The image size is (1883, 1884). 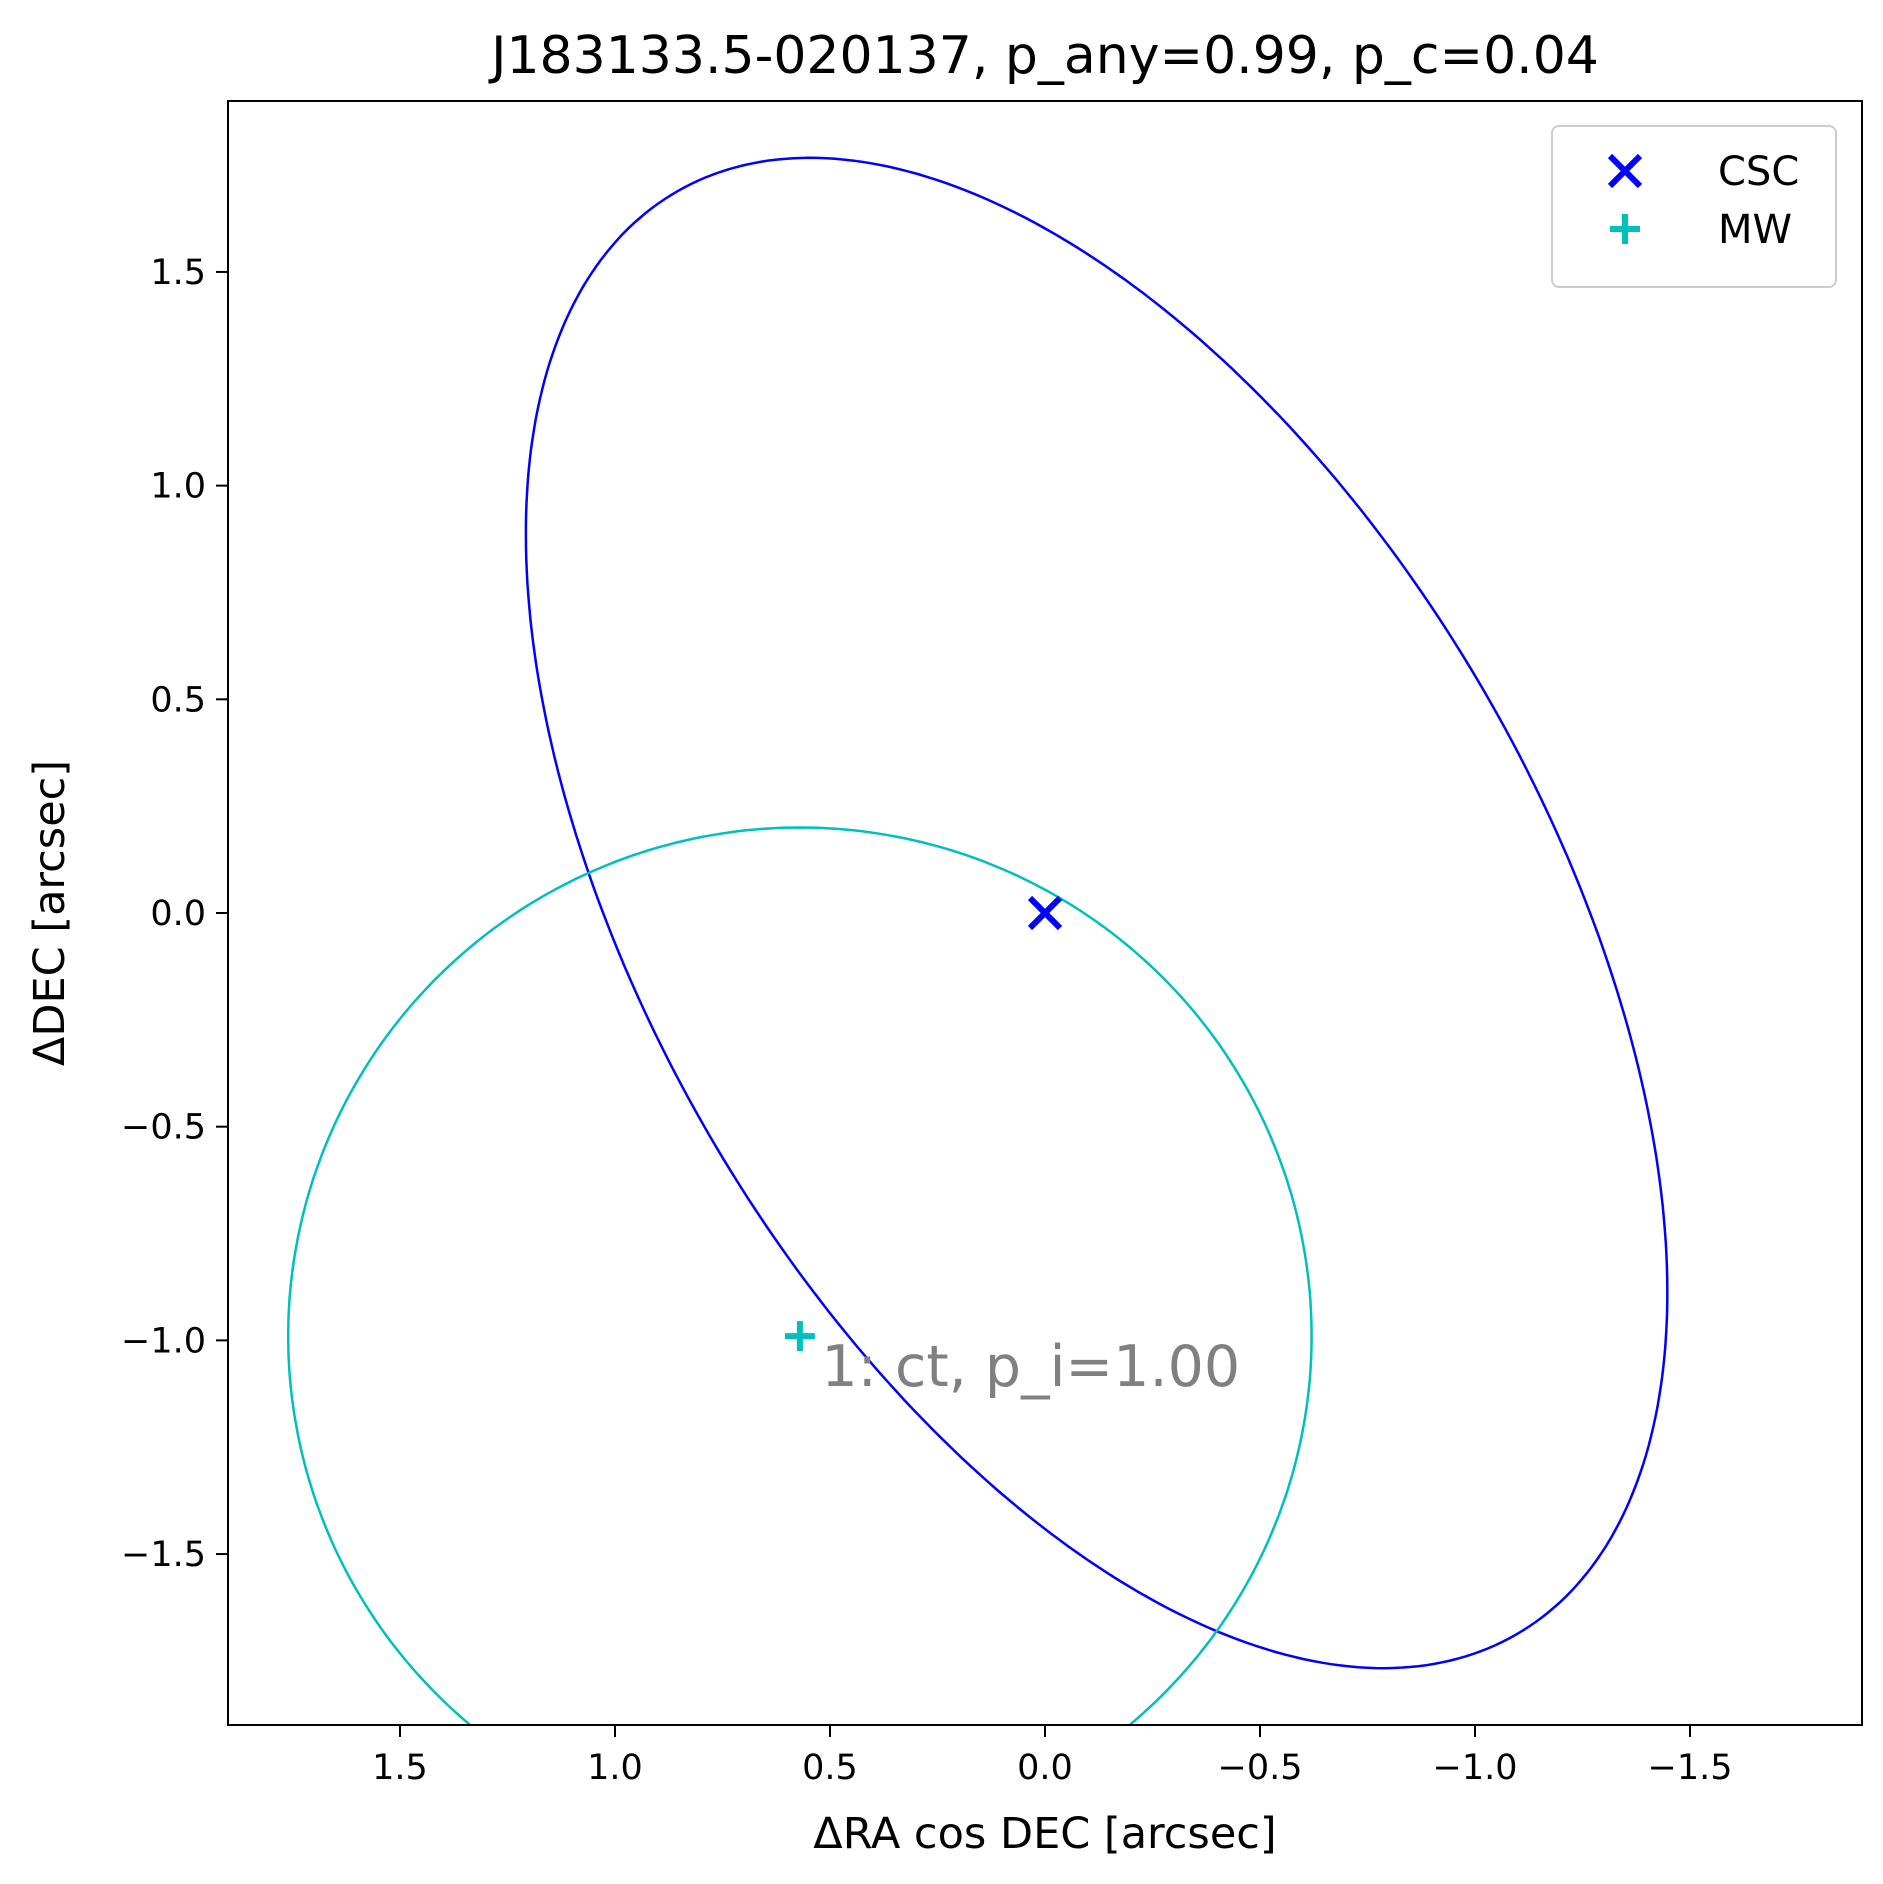 I want to click on x-tick-label: −1.5, so click(x=1690, y=1768).